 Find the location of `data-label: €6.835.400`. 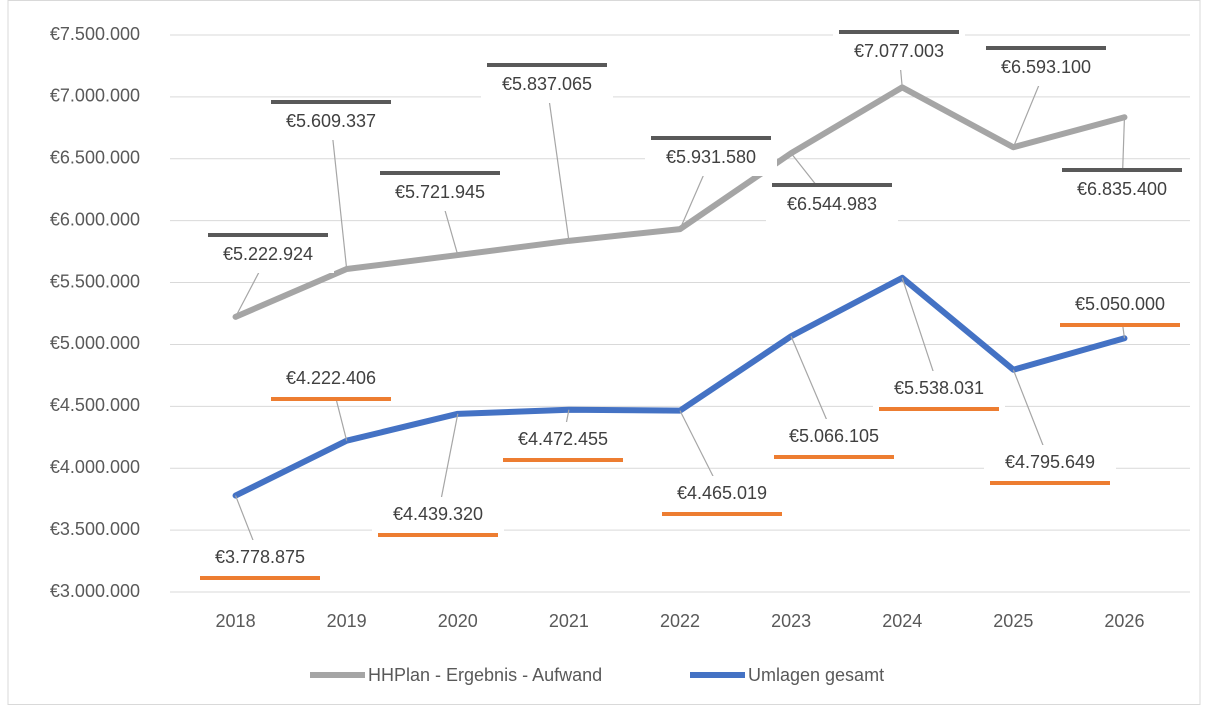

data-label: €6.835.400 is located at coordinates (1122, 189).